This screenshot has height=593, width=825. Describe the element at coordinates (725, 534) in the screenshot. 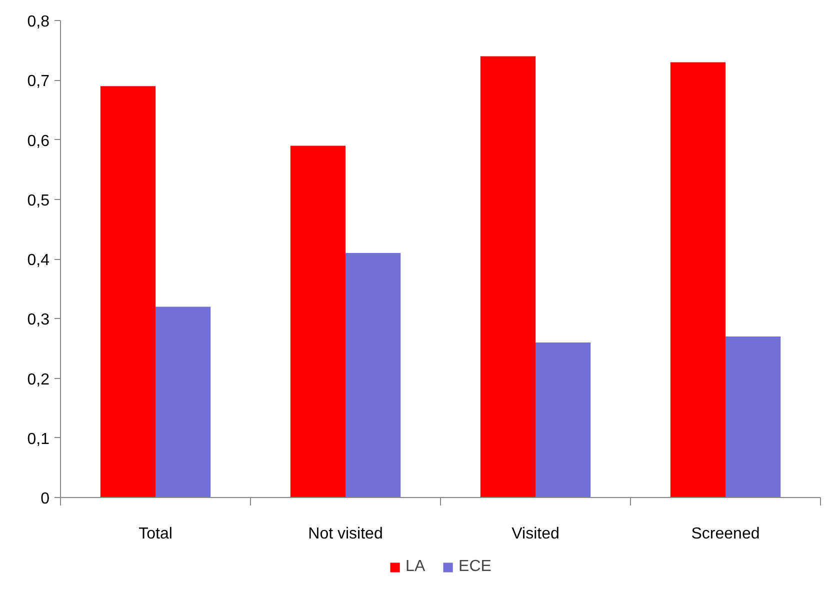

I see `x-tick-label: Screened` at that location.